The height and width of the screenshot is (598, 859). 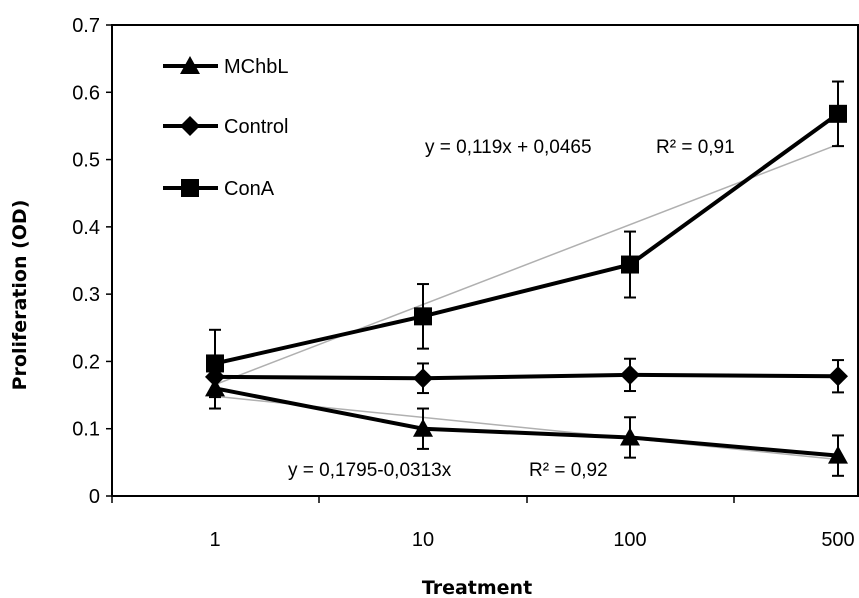 I want to click on x-tick-label: 500, so click(x=837, y=540).